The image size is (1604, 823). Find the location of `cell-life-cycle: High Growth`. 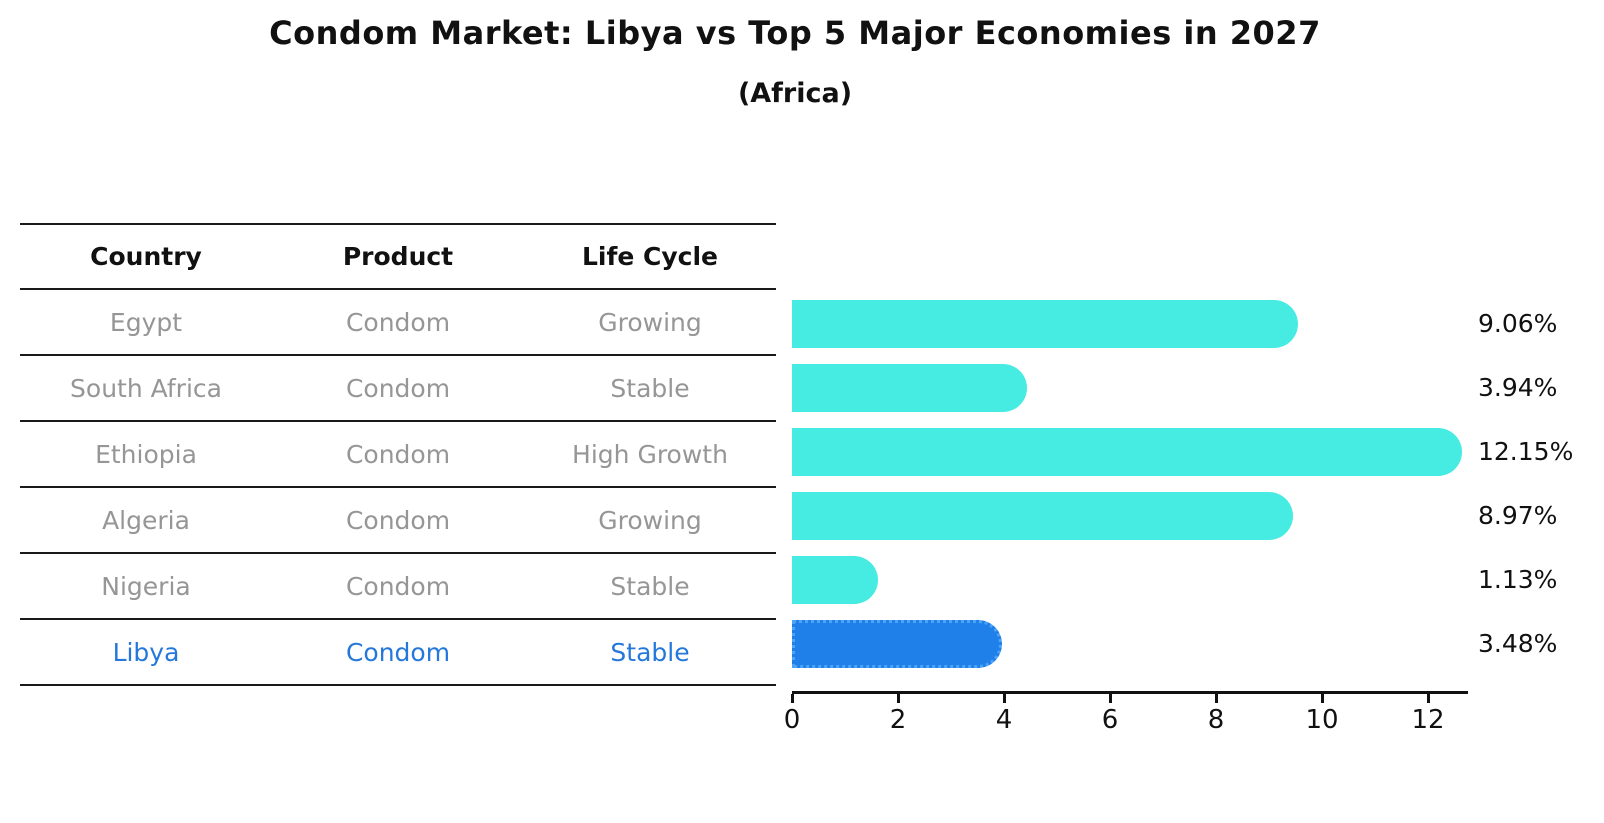

cell-life-cycle: High Growth is located at coordinates (650, 454).